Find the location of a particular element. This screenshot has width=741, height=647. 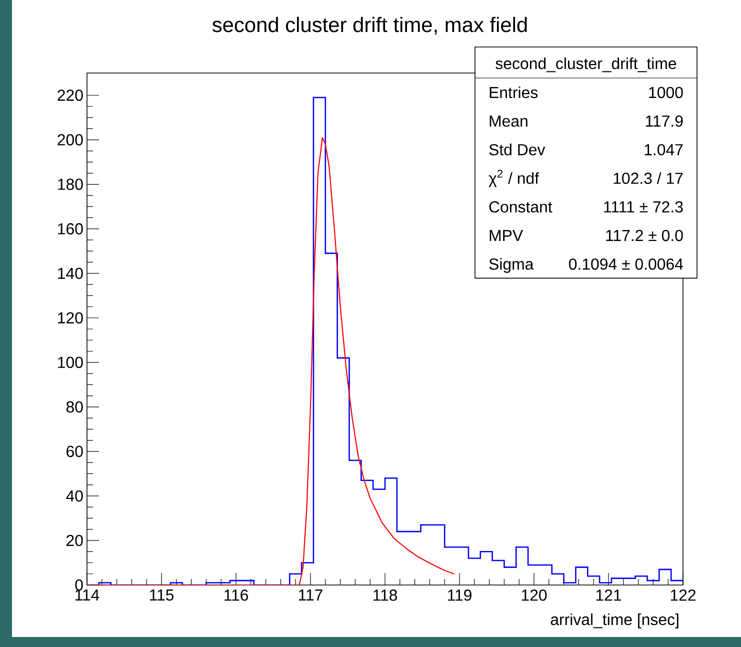

y-tick-label: 20 is located at coordinates (74, 540).